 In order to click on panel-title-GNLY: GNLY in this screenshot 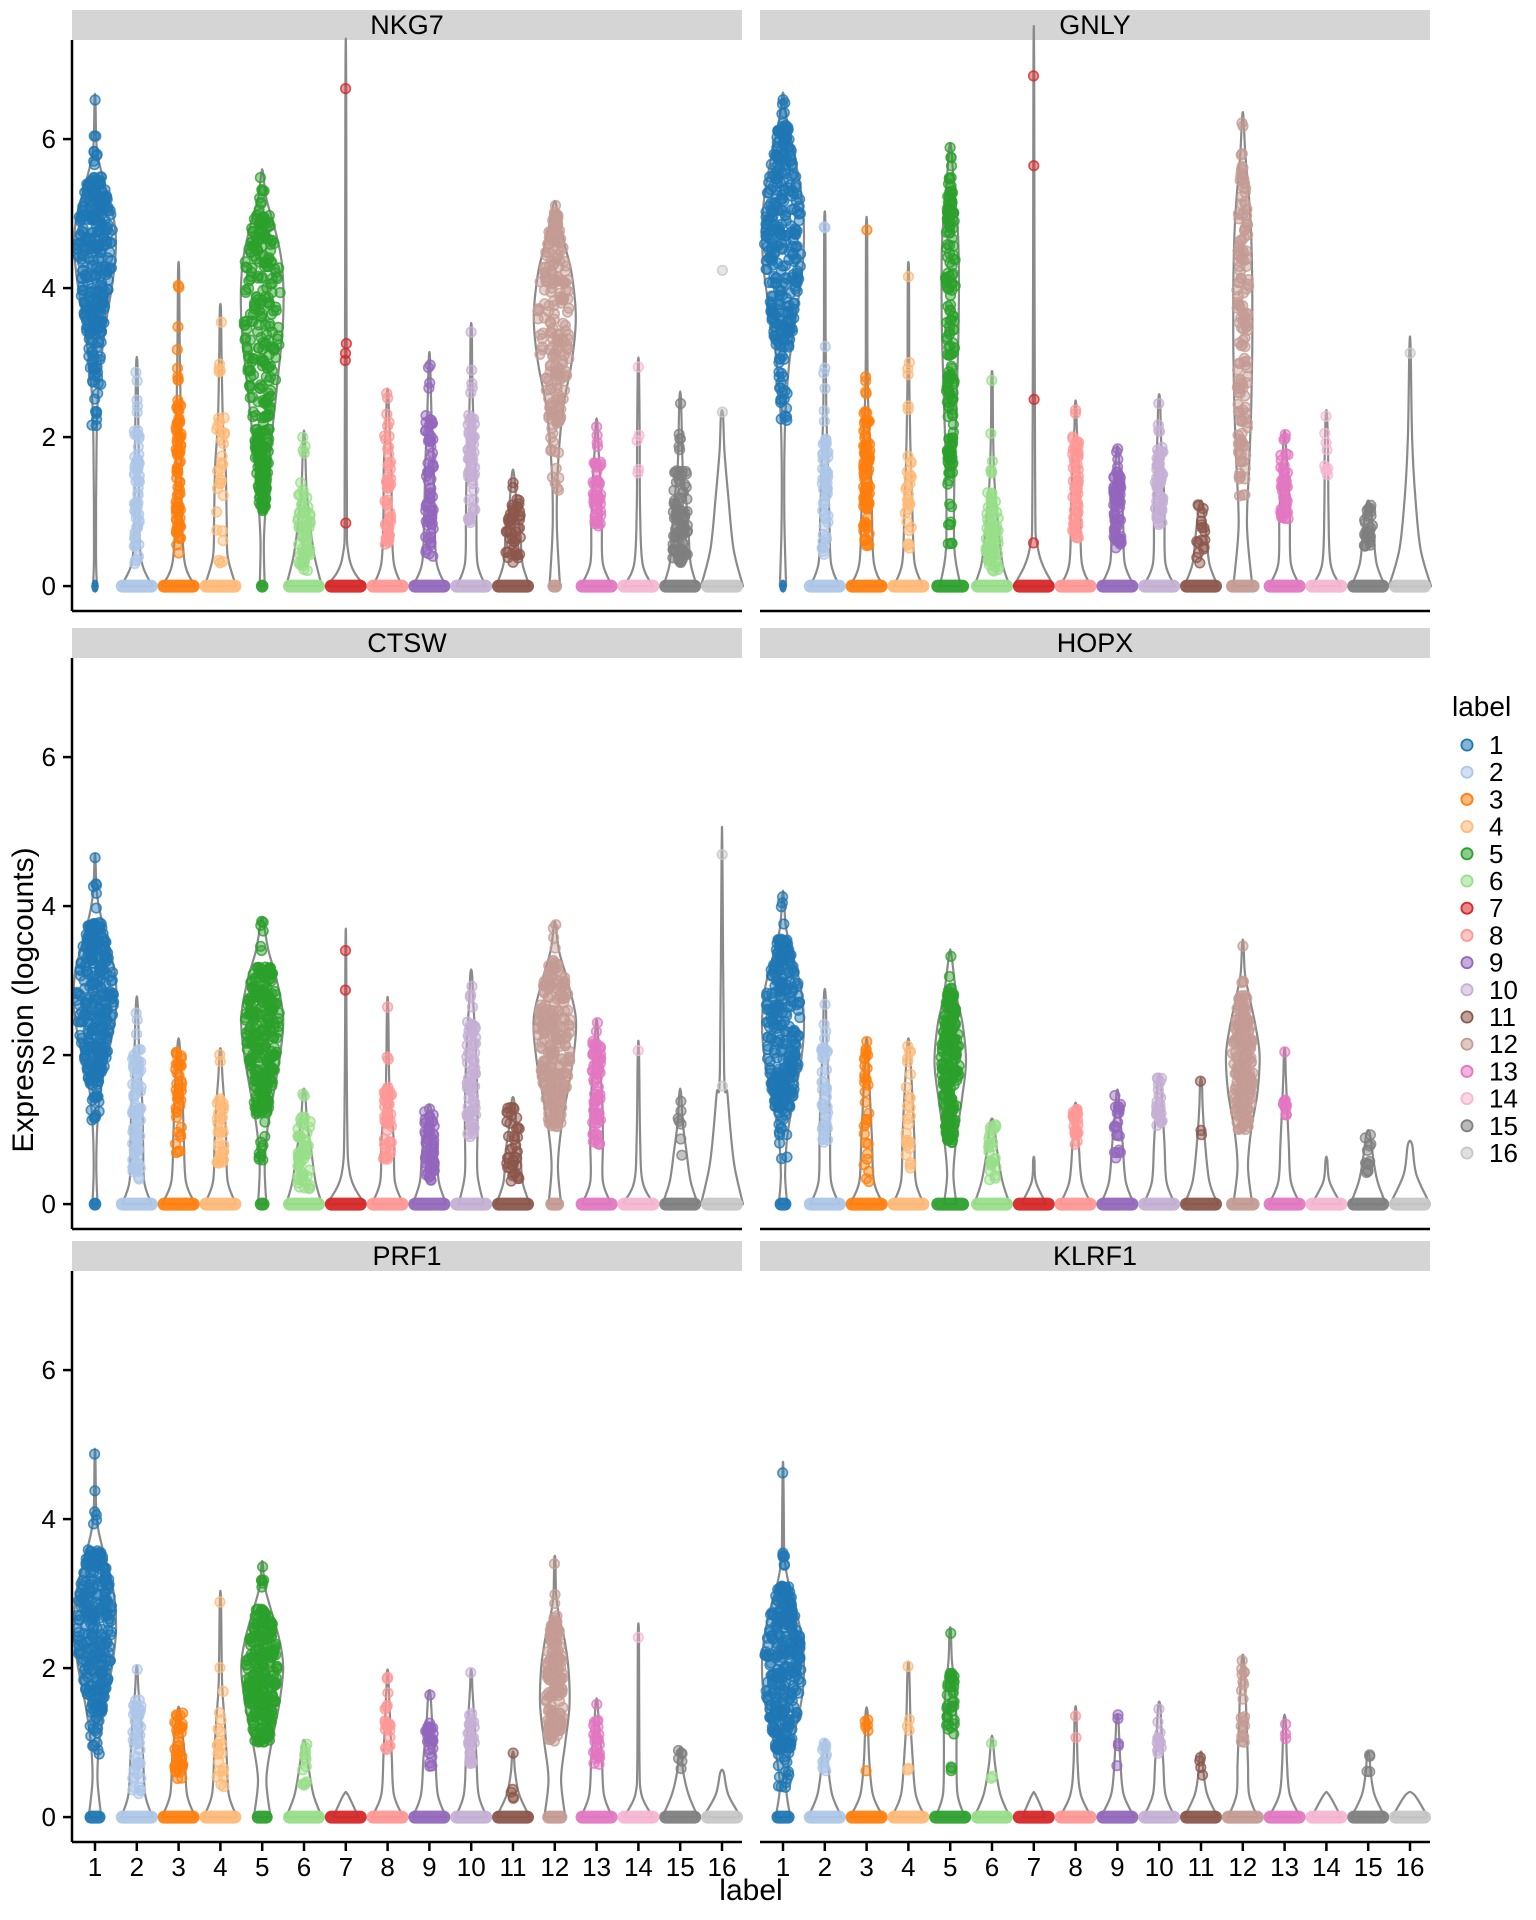, I will do `click(1095, 25)`.